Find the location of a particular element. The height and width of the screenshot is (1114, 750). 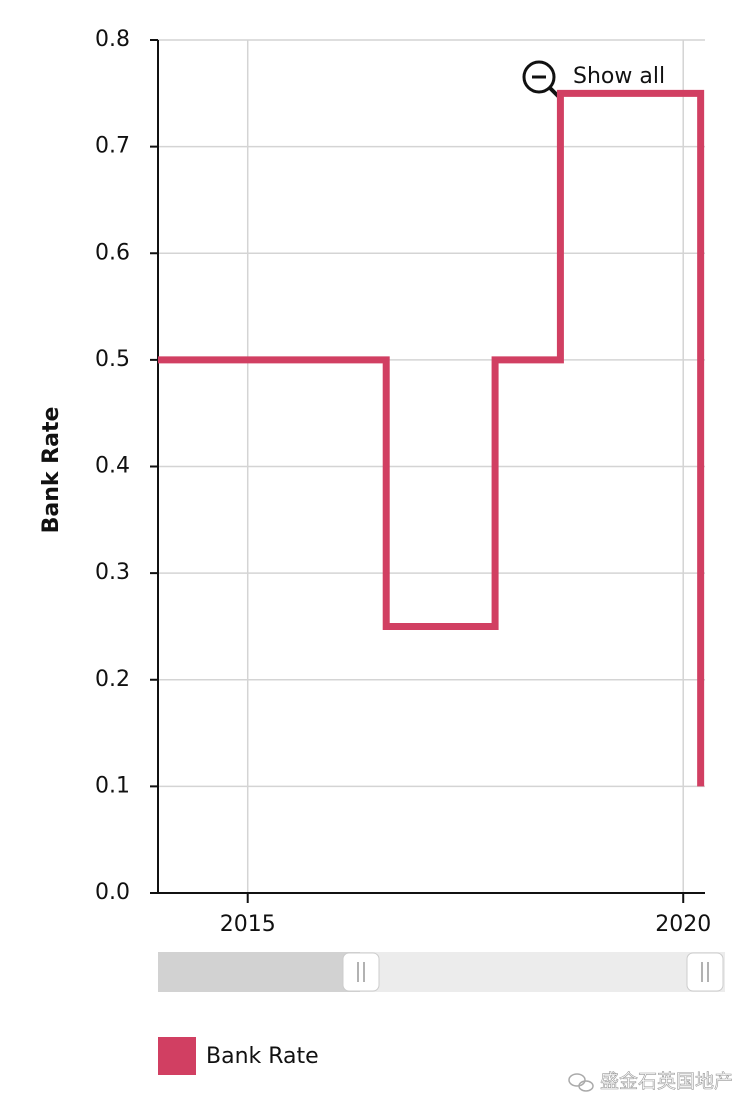

y-tick-label: 0.4 is located at coordinates (112, 466).